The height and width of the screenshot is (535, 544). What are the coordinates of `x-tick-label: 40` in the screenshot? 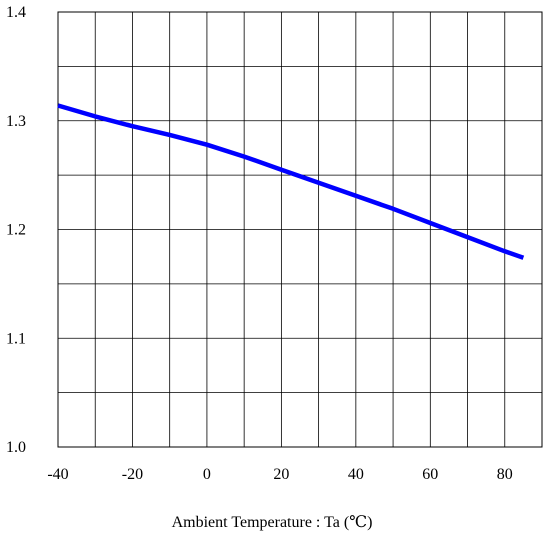 It's located at (356, 474).